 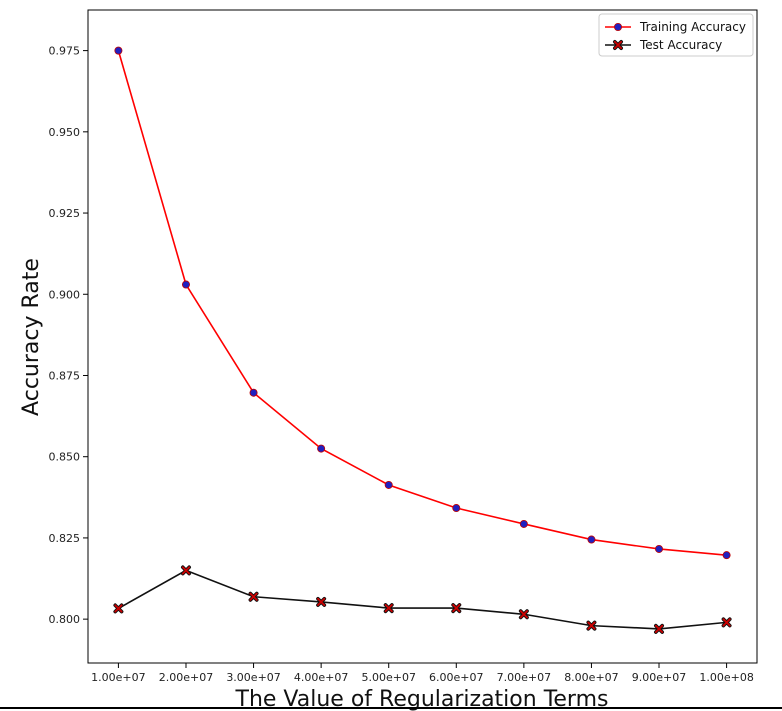 I want to click on legend-label: Training Accuracy, so click(x=692, y=27).